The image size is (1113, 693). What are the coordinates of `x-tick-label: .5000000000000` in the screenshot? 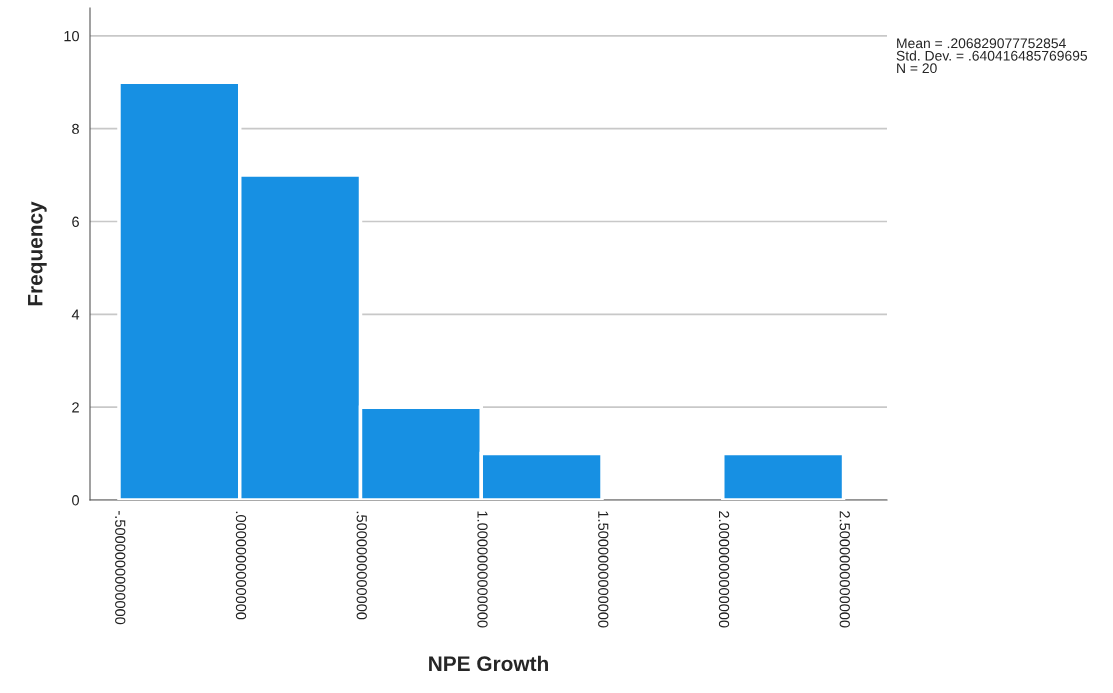 It's located at (361, 565).